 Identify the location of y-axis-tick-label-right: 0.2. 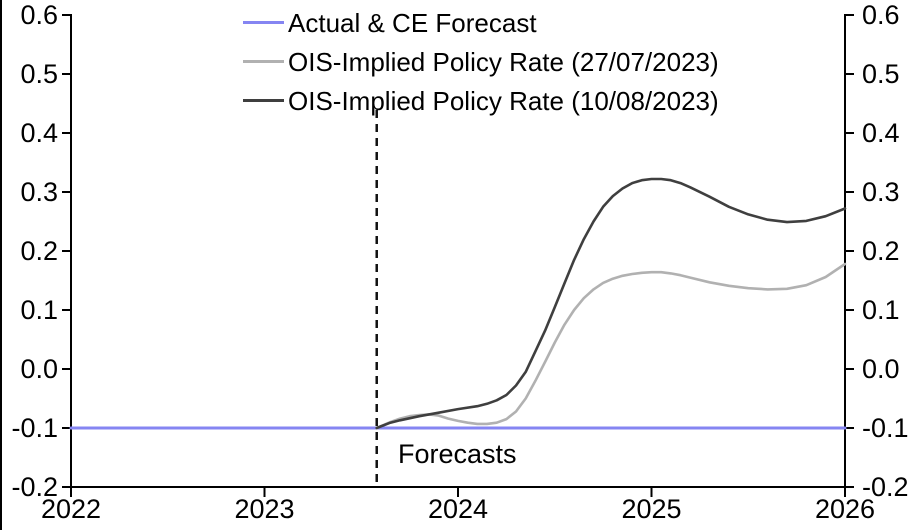
(881, 251).